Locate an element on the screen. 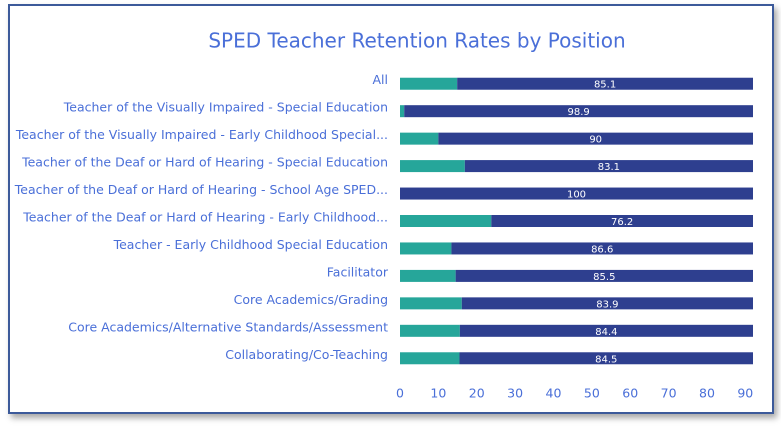  value-label: 76.2 is located at coordinates (622, 222).